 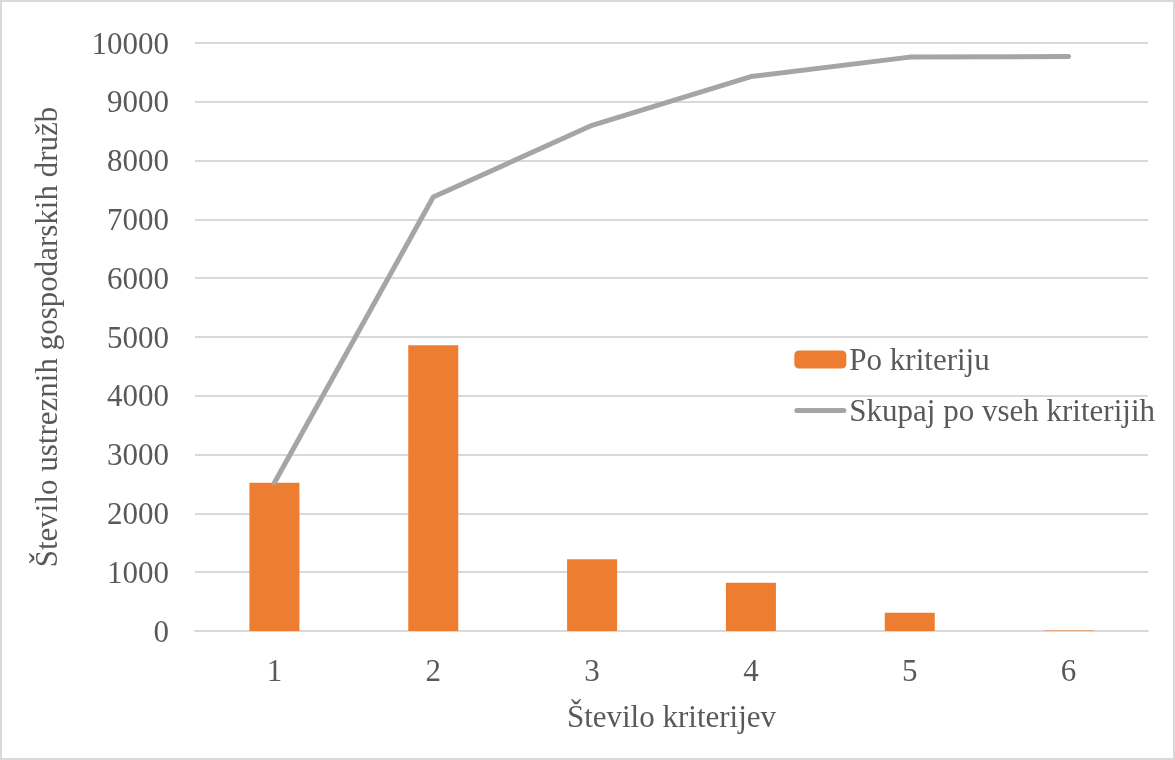 I want to click on y-tick-label: 7000, so click(x=138, y=219).